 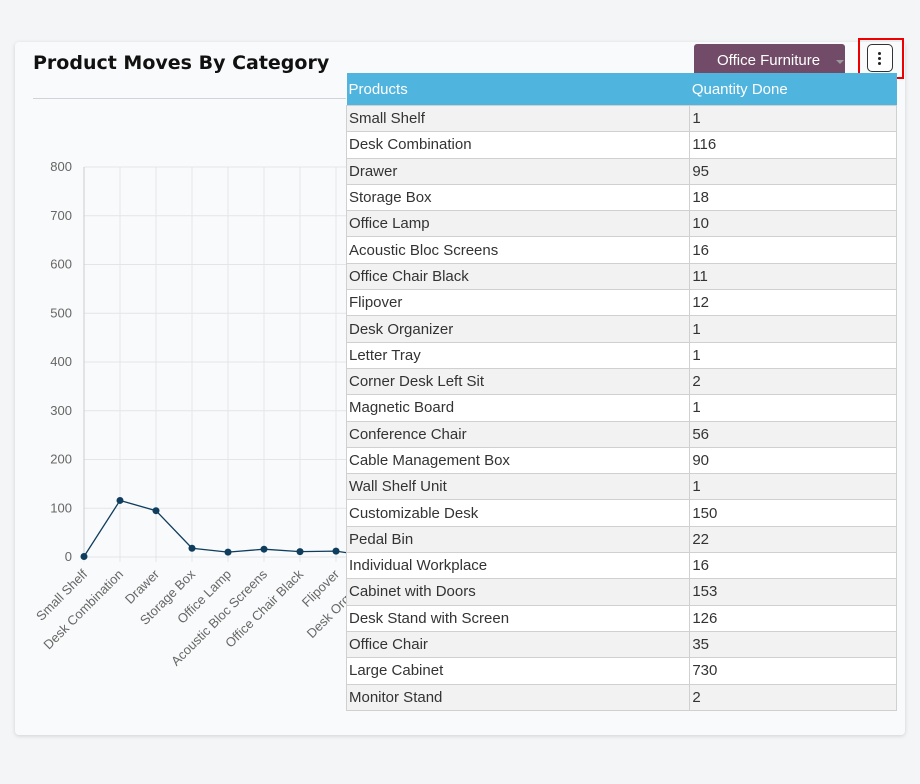 I want to click on product-cell: Magnetic Board, so click(x=518, y=408).